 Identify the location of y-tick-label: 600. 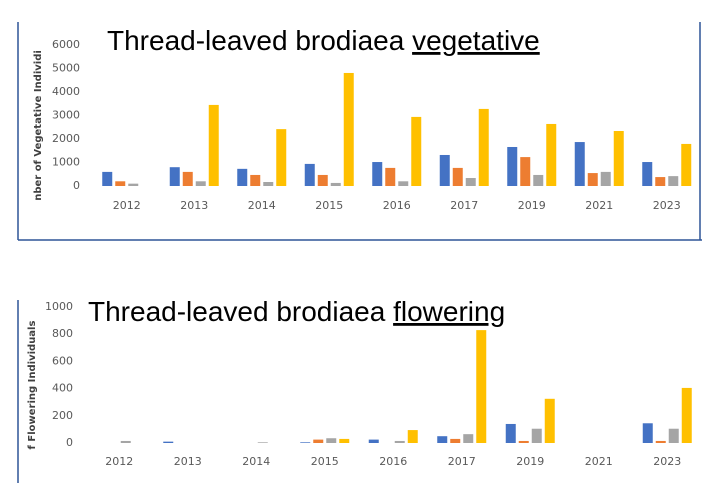
(62, 360).